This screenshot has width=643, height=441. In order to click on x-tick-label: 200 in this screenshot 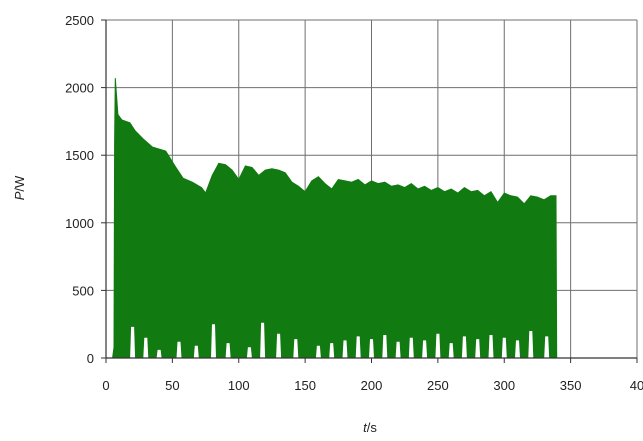, I will do `click(372, 385)`.